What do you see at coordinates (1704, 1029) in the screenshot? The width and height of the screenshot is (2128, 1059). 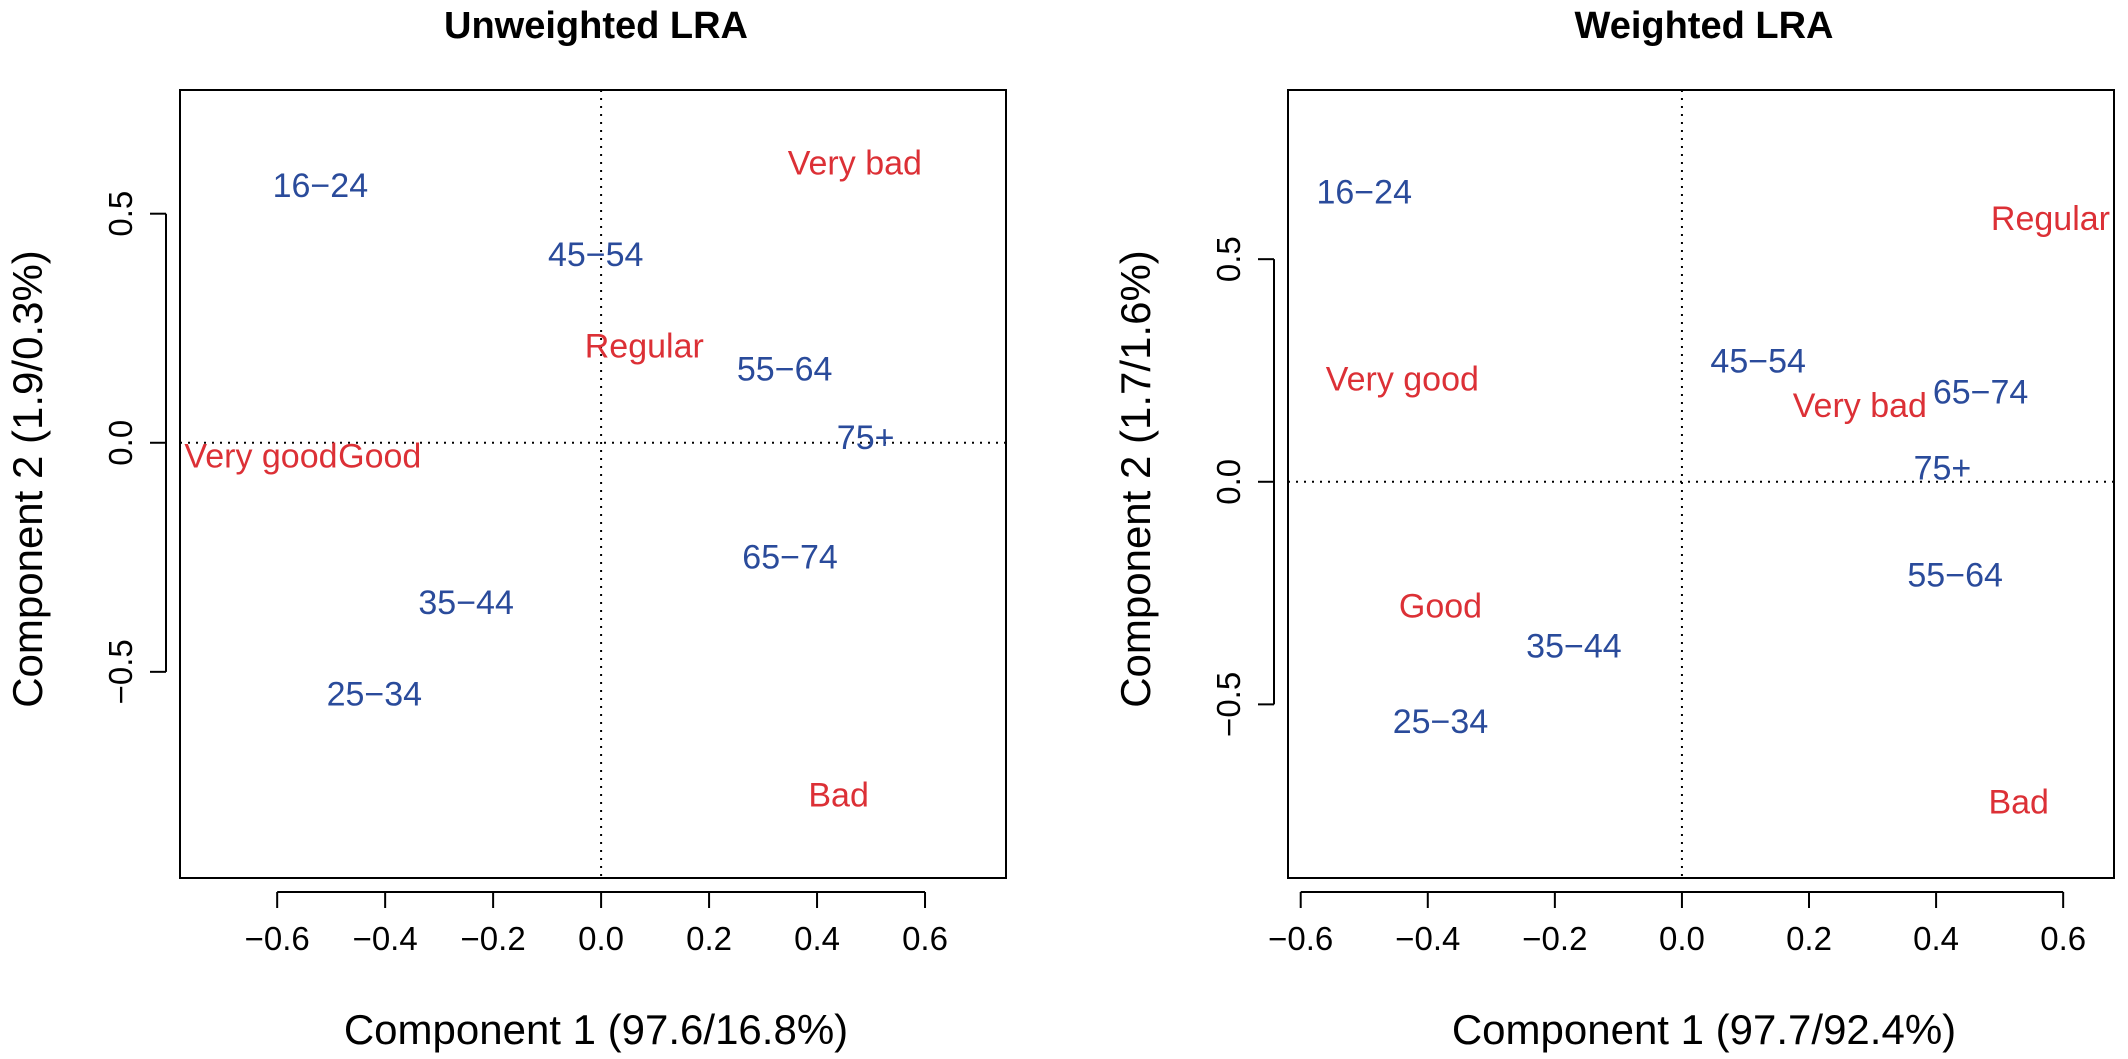 I see `x-axis-label: Component 1 (97.7/92.4%)` at bounding box center [1704, 1029].